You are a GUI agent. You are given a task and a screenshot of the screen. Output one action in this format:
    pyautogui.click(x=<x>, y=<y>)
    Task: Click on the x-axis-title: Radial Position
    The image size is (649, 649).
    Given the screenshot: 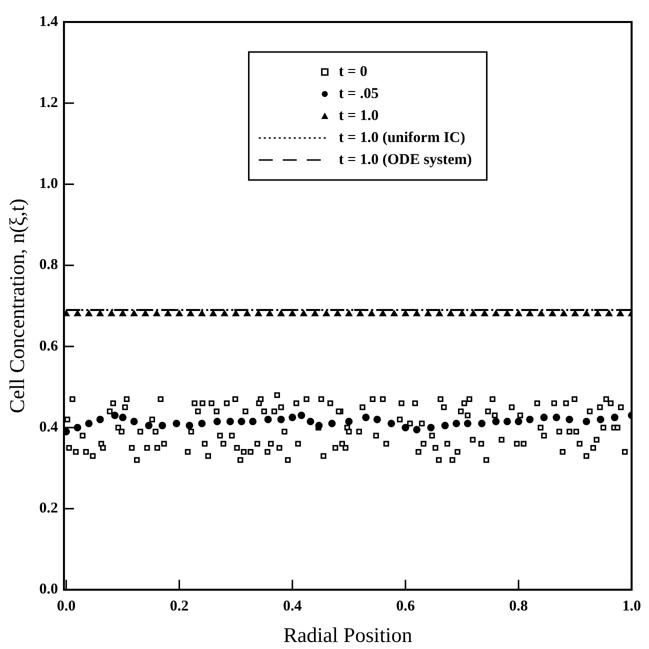 What is the action you would take?
    pyautogui.click(x=348, y=634)
    